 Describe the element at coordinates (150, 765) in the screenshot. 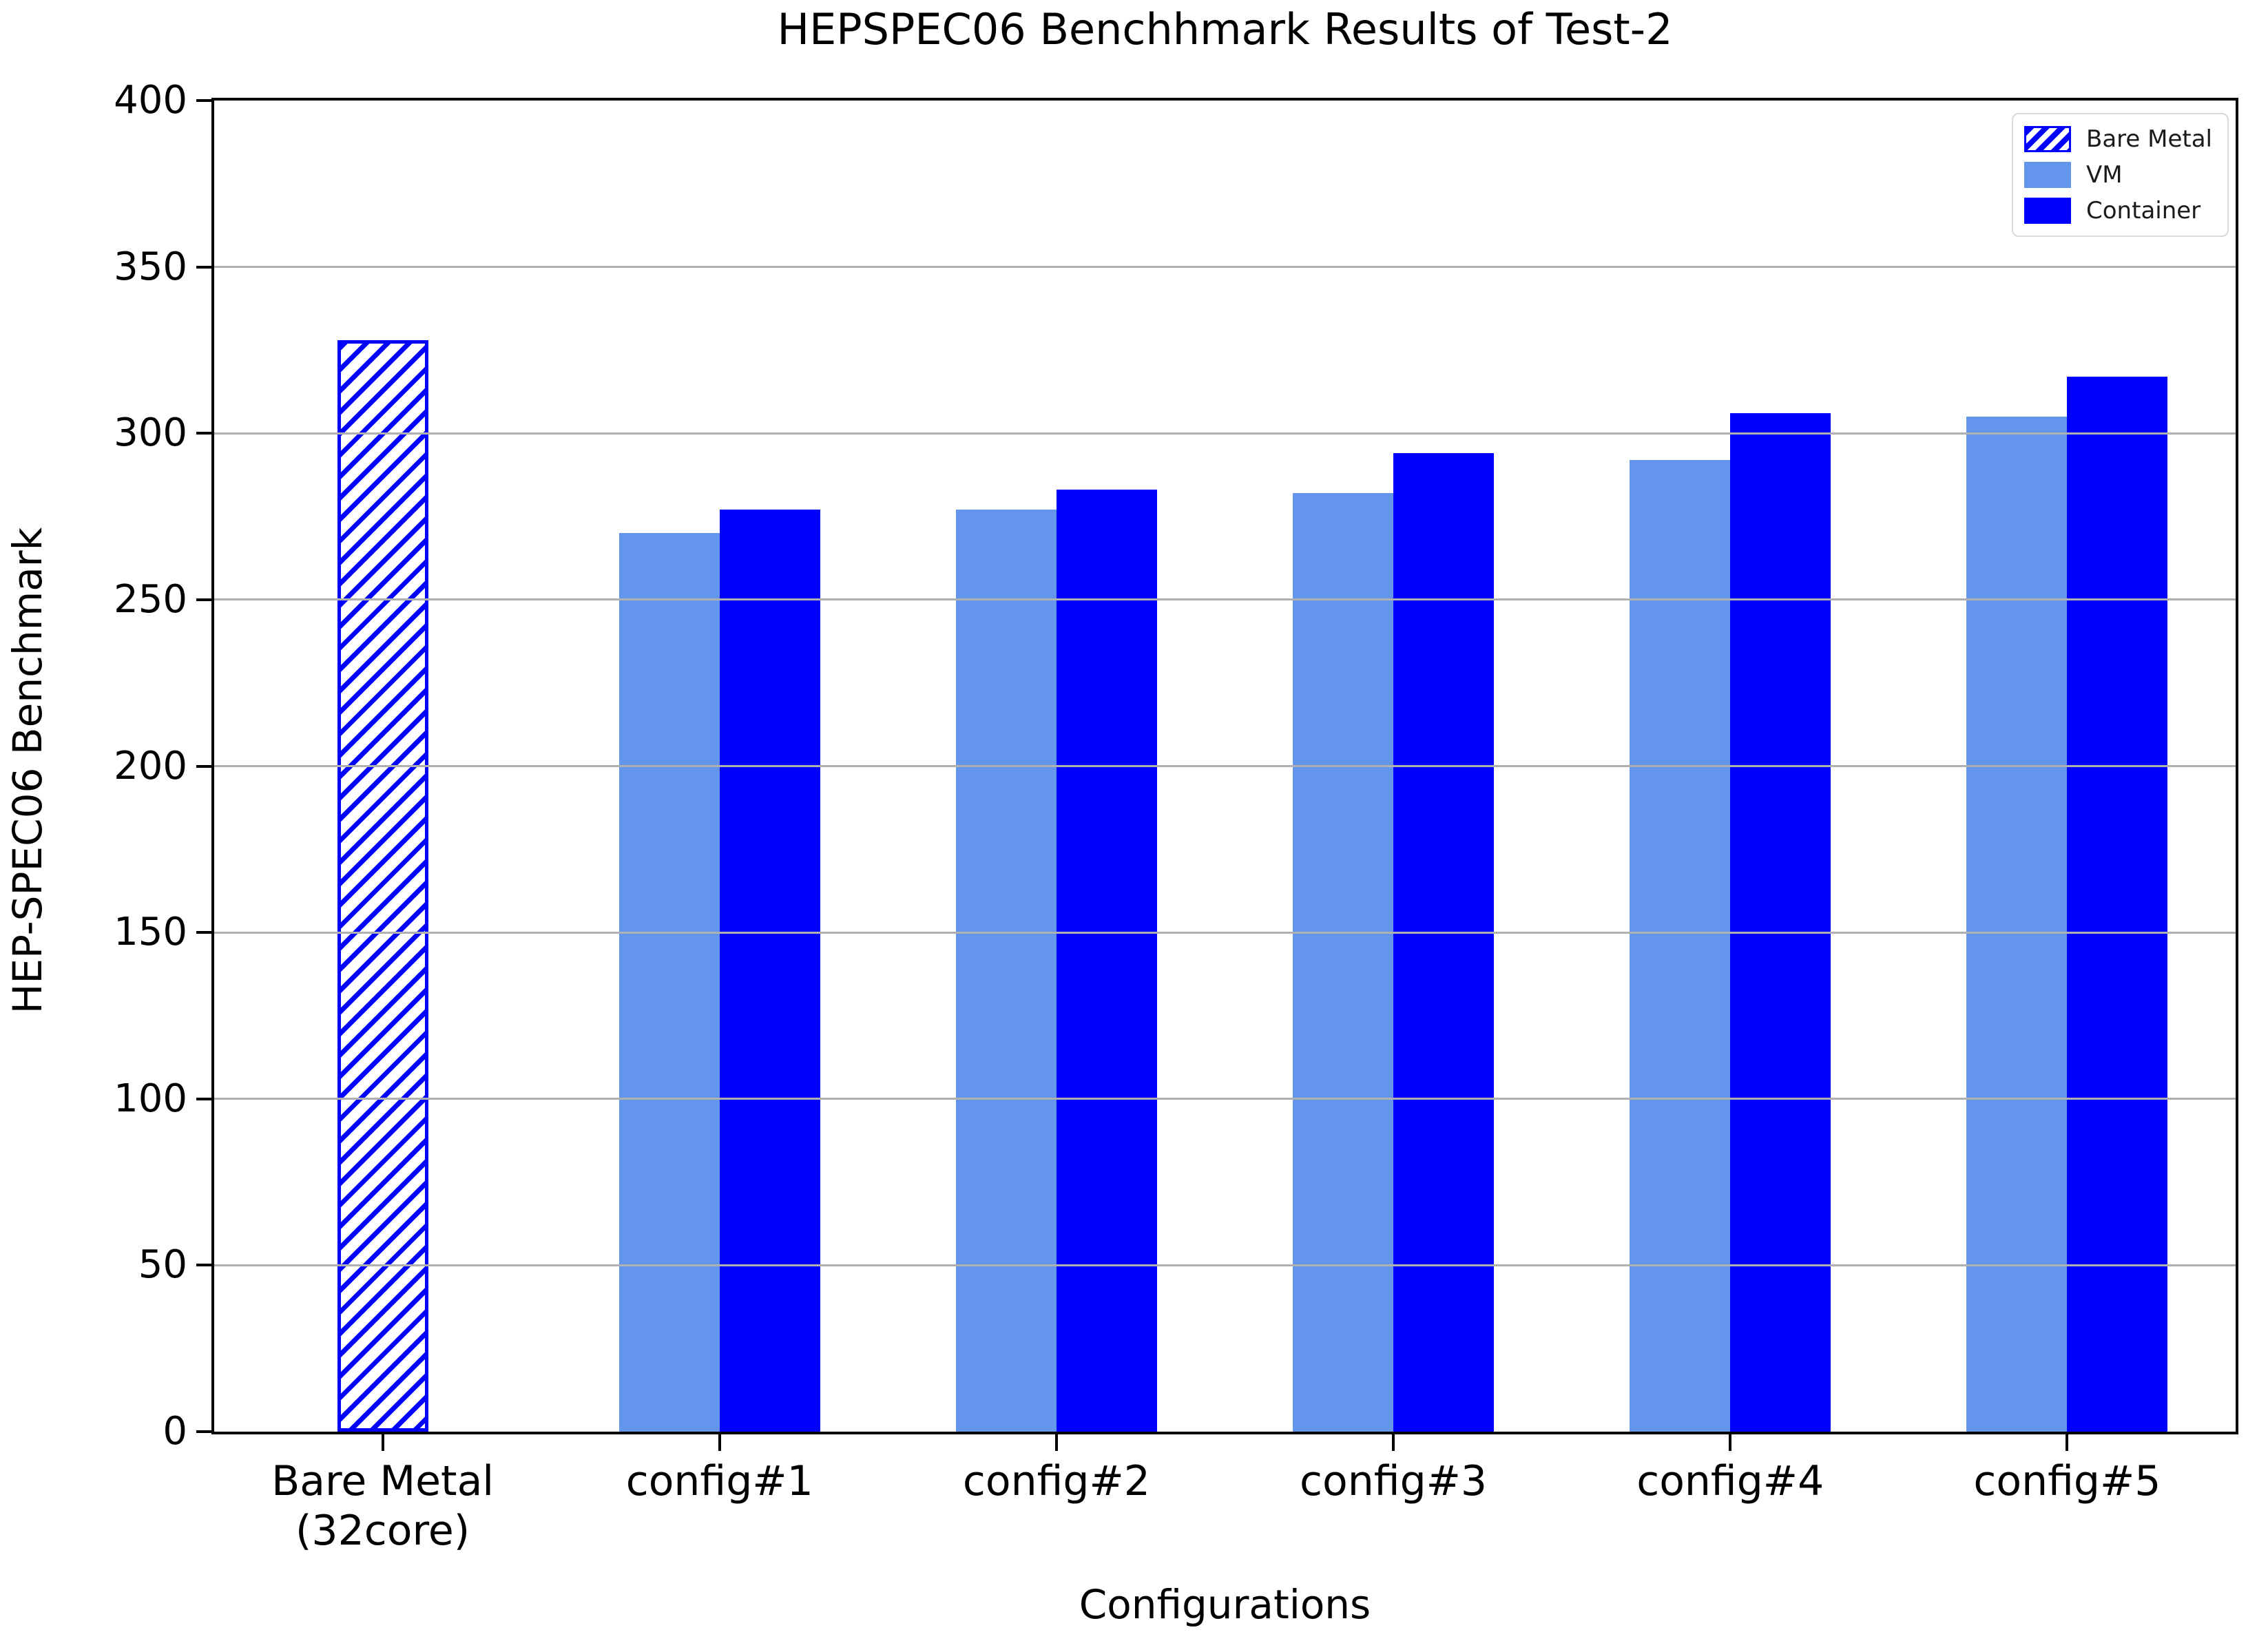

I see `y-tick-label: 200` at that location.